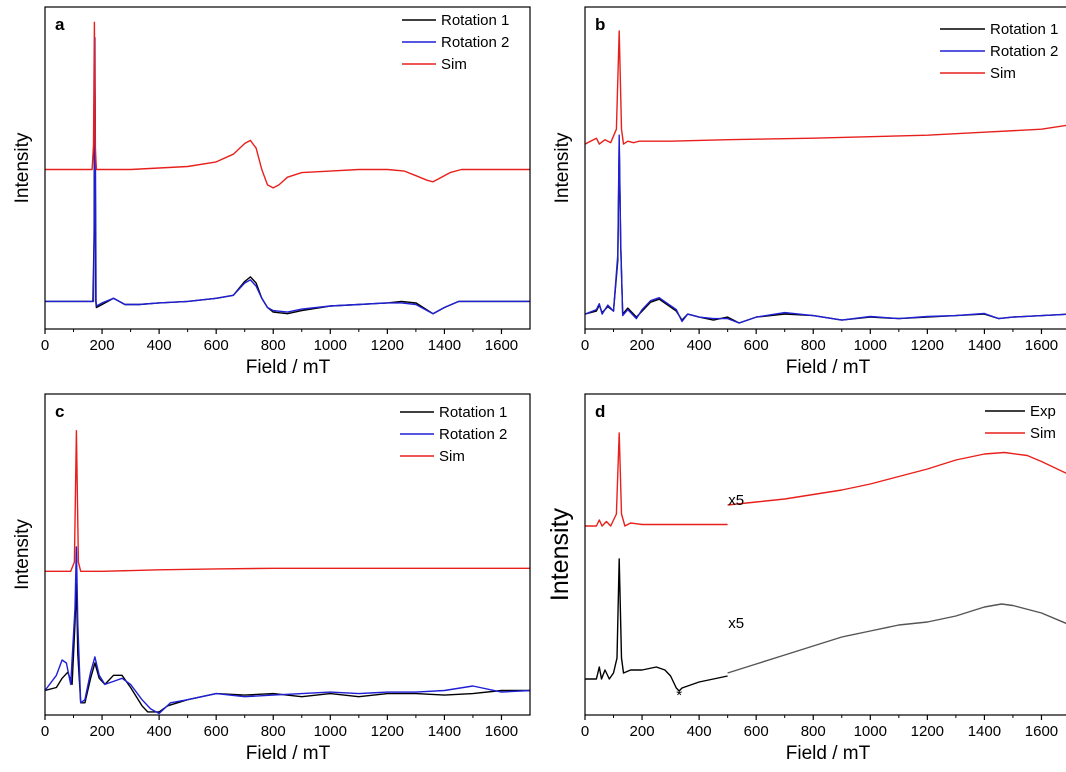 The height and width of the screenshot is (772, 1066). I want to click on panel-label: d, so click(600, 411).